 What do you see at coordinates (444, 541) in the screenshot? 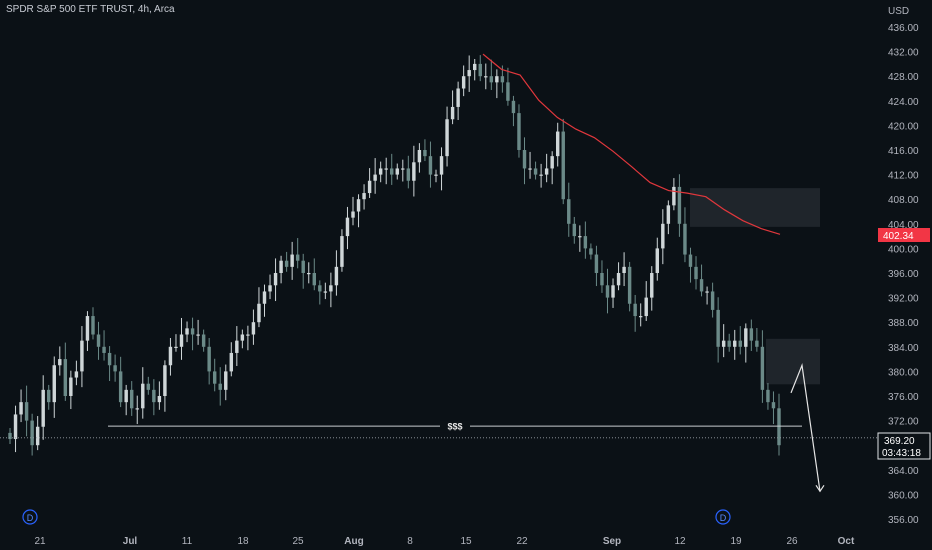
I see `time-axis-labels: 21 Jul 11 18 25 Aug 8 15 22 Sep 12 19 26 Oct` at bounding box center [444, 541].